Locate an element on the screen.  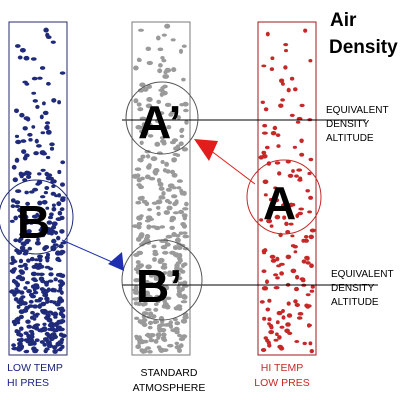
cold-column-dots is located at coordinates (38, 190).